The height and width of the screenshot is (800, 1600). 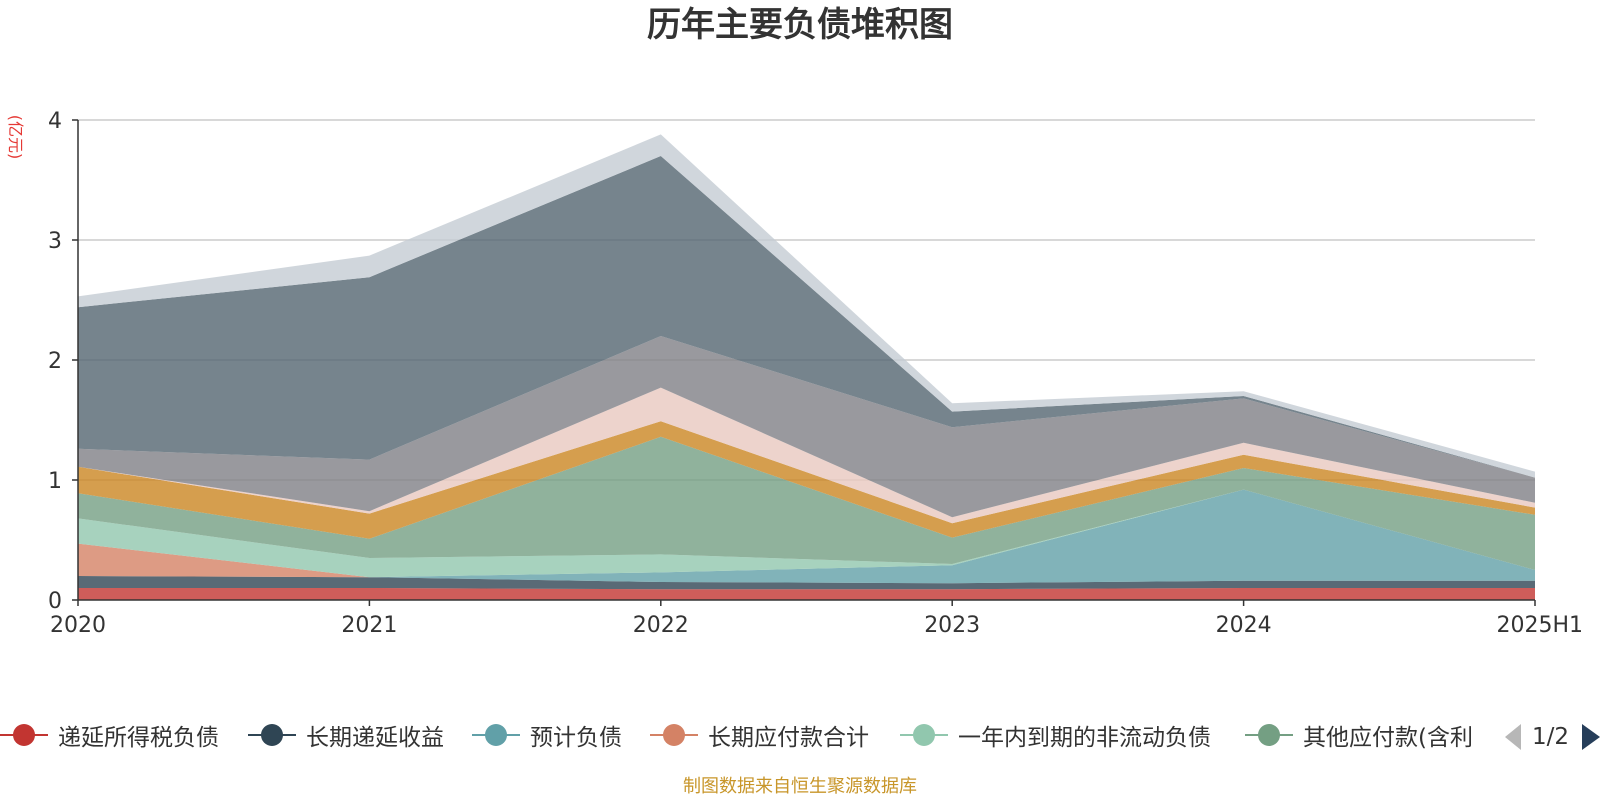 I want to click on source-note: 制图数据来自恒生聚源数据库, so click(x=800, y=786).